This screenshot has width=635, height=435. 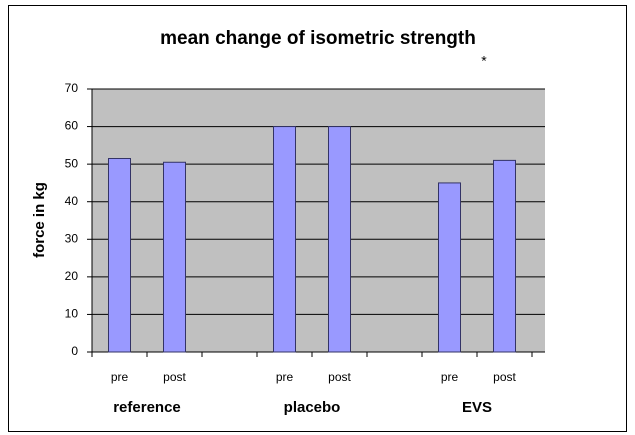 What do you see at coordinates (484, 61) in the screenshot?
I see `annotation: *` at bounding box center [484, 61].